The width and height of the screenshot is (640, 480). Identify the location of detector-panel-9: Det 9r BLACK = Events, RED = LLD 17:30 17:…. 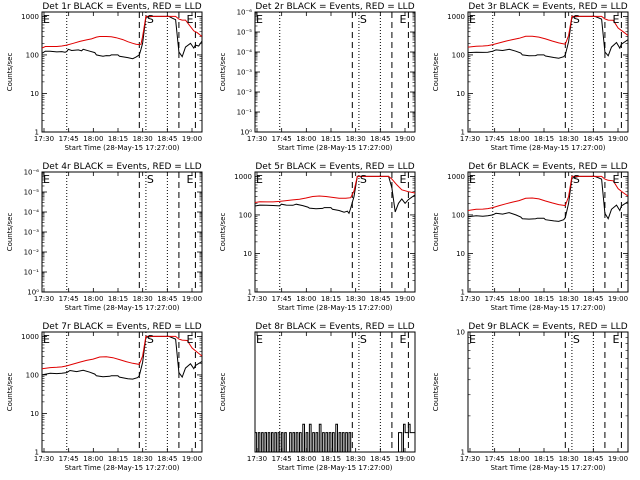
(530, 397).